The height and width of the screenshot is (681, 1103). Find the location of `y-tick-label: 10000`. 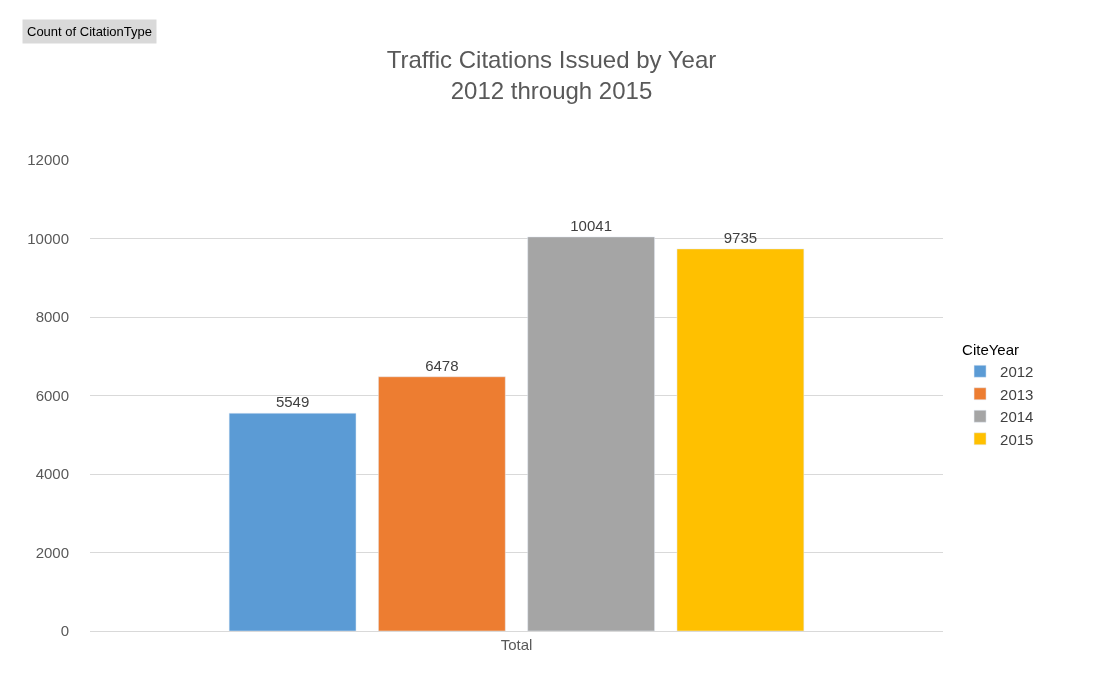

y-tick-label: 10000 is located at coordinates (48, 238).